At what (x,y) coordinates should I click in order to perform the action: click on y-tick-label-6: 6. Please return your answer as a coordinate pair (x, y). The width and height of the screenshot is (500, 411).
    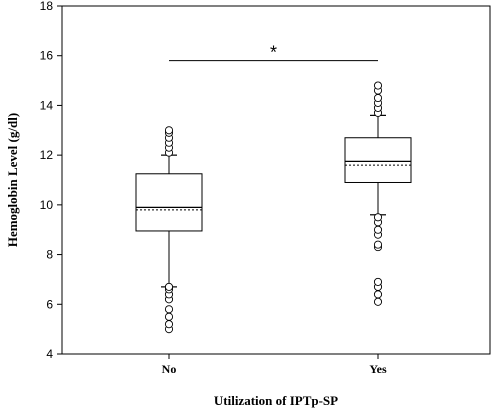
    Looking at the image, I should click on (49, 304).